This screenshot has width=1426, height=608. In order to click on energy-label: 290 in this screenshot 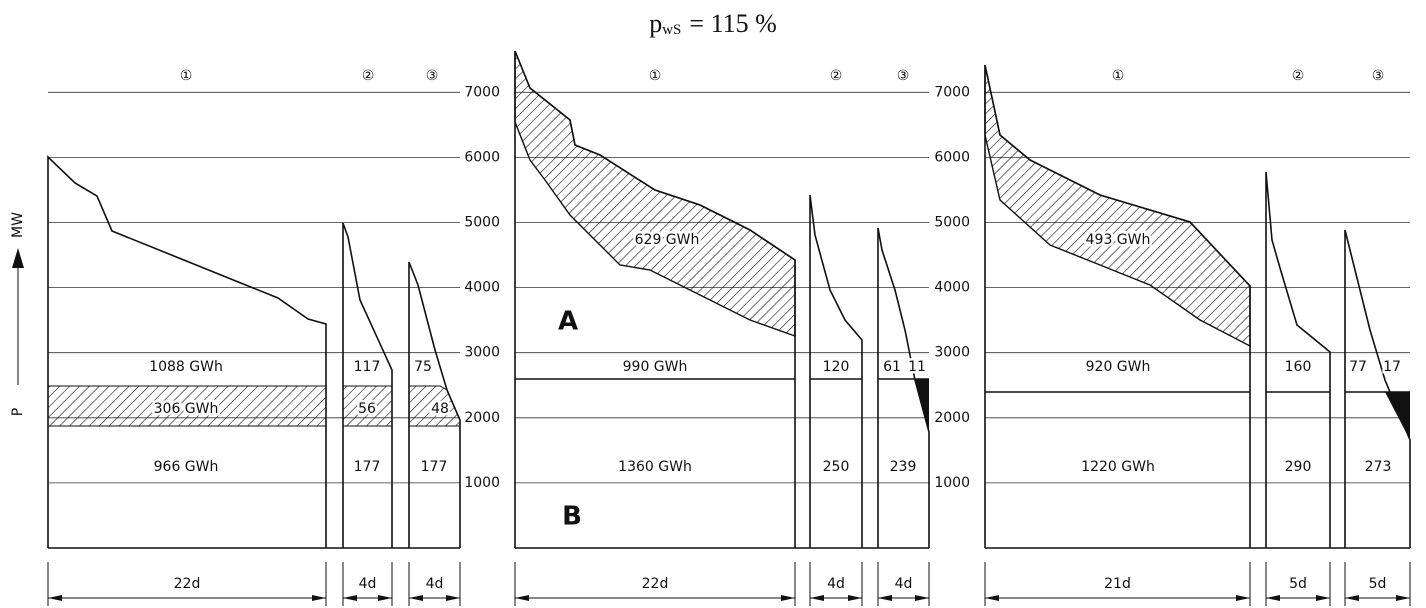, I will do `click(1298, 467)`.